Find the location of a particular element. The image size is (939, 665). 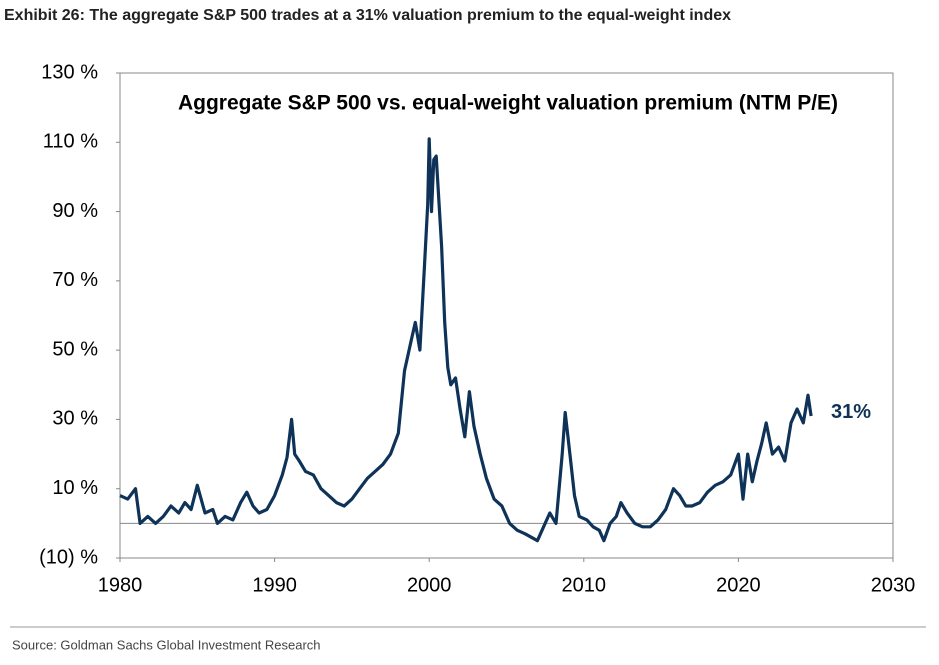

y-tick-label: 130 % is located at coordinates (69, 72).